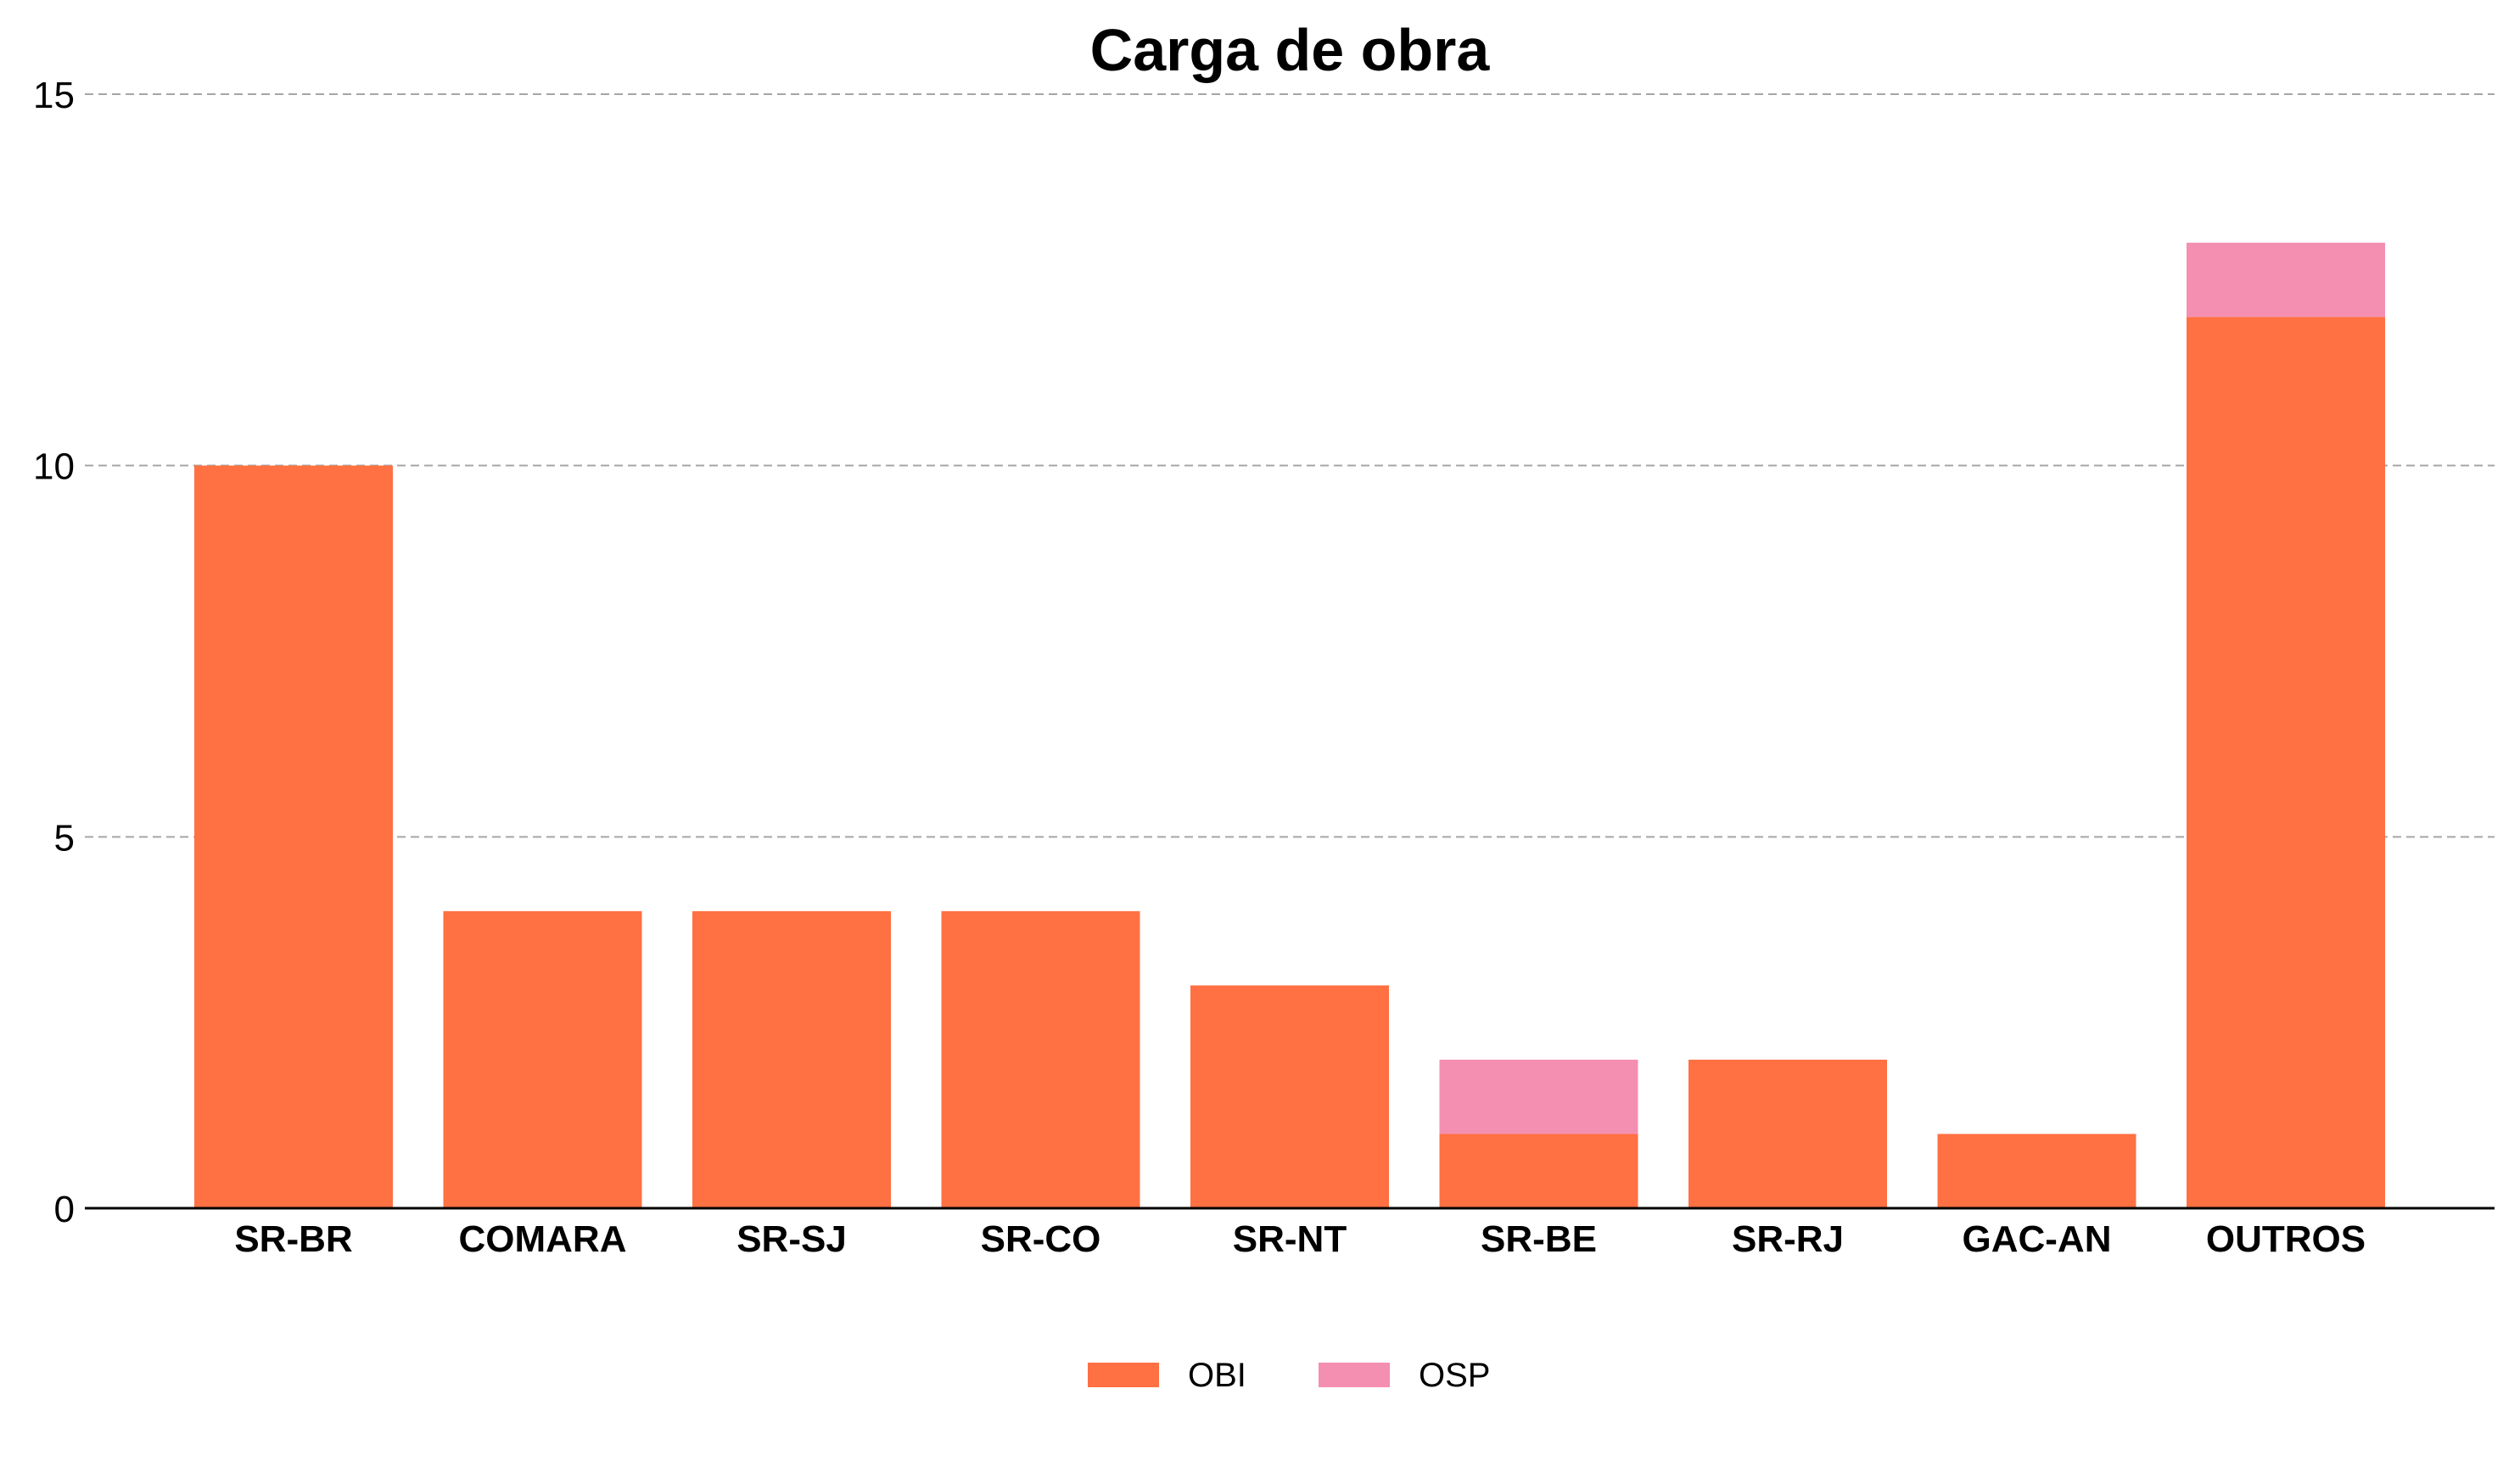 The height and width of the screenshot is (1467, 2520). What do you see at coordinates (2286, 280) in the screenshot?
I see `bar-osp-outros` at bounding box center [2286, 280].